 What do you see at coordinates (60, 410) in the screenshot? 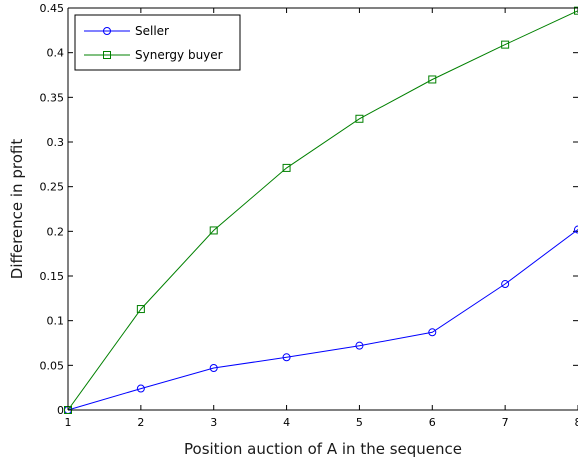
I see `y-tick-label: 0` at bounding box center [60, 410].